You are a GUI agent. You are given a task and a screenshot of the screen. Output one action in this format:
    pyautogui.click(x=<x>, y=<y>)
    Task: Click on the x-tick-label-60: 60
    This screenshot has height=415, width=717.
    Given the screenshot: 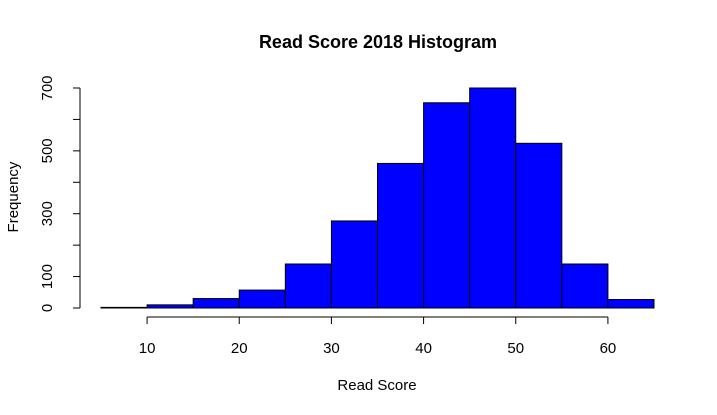 What is the action you would take?
    pyautogui.click(x=608, y=348)
    